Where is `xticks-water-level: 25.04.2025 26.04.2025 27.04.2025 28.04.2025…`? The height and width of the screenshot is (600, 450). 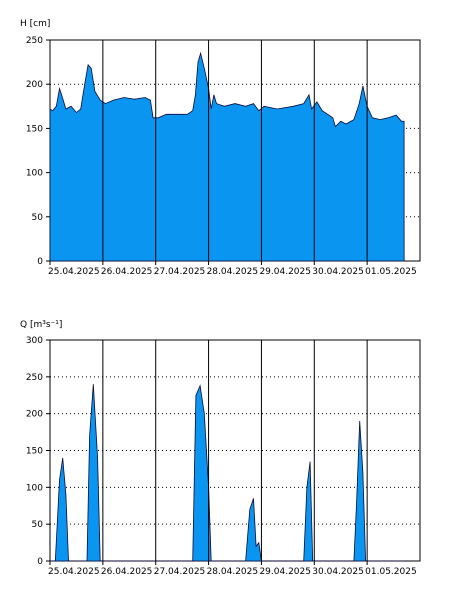 xticks-water-level: 25.04.2025 26.04.2025 27.04.2025 28.04.2025… is located at coordinates (232, 269).